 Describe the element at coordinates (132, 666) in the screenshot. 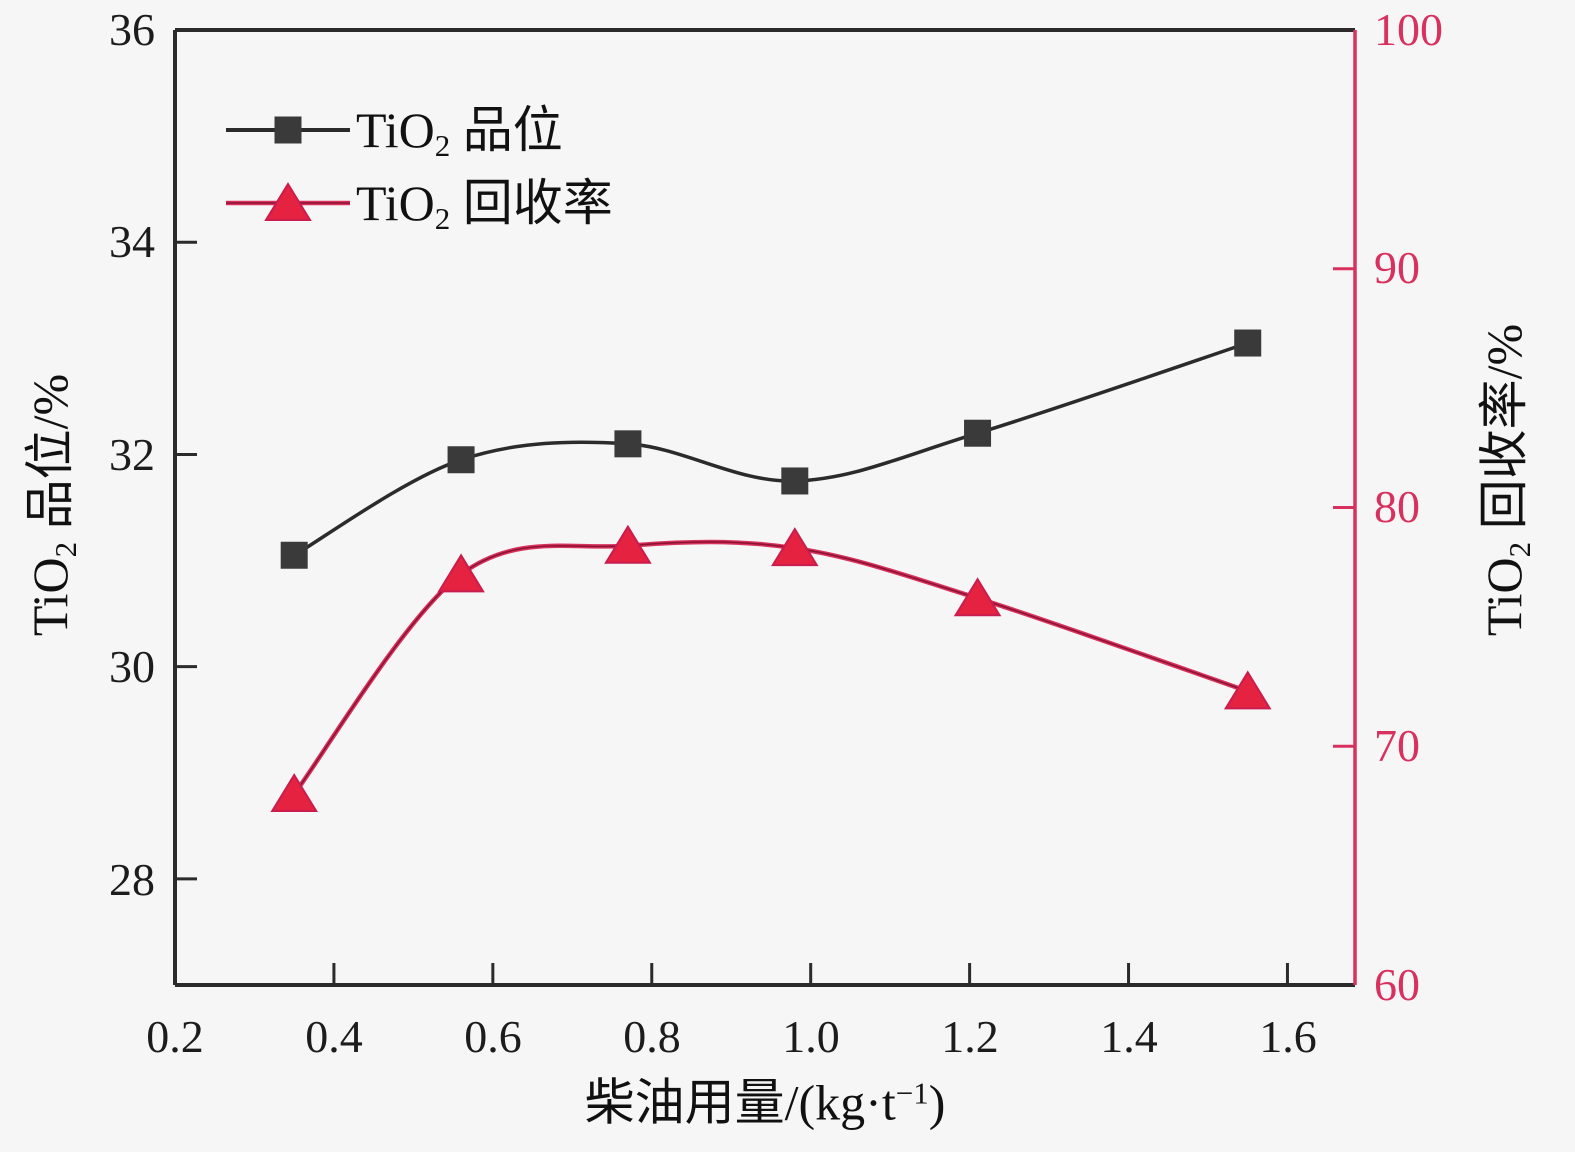

I see `y-left-tick-30: 30` at that location.